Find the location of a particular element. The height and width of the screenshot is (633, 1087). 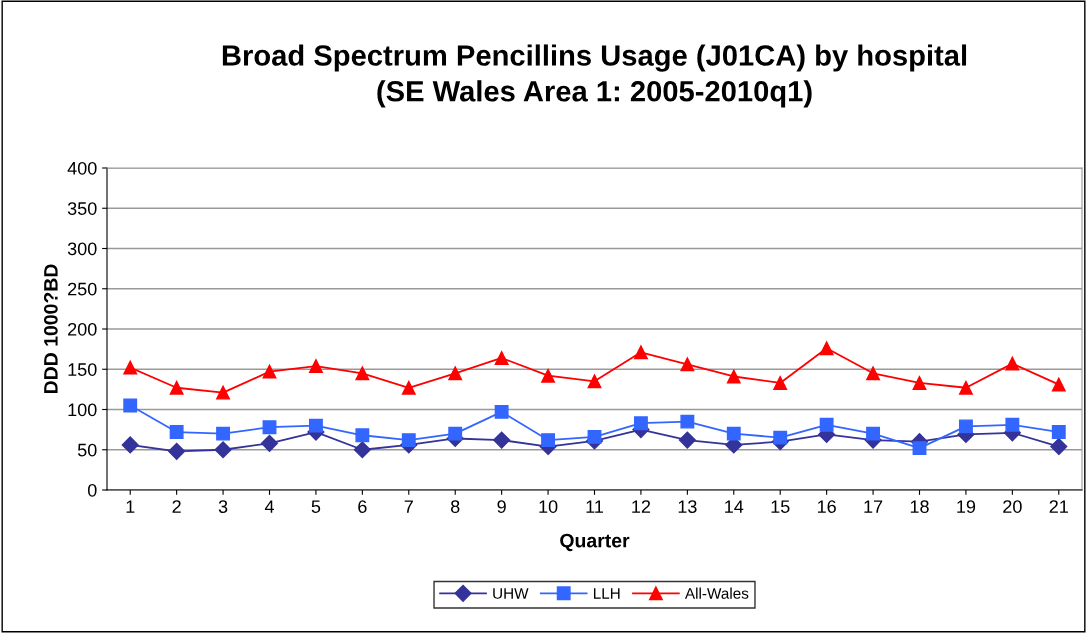

x-tick-label: 7 is located at coordinates (408, 506).